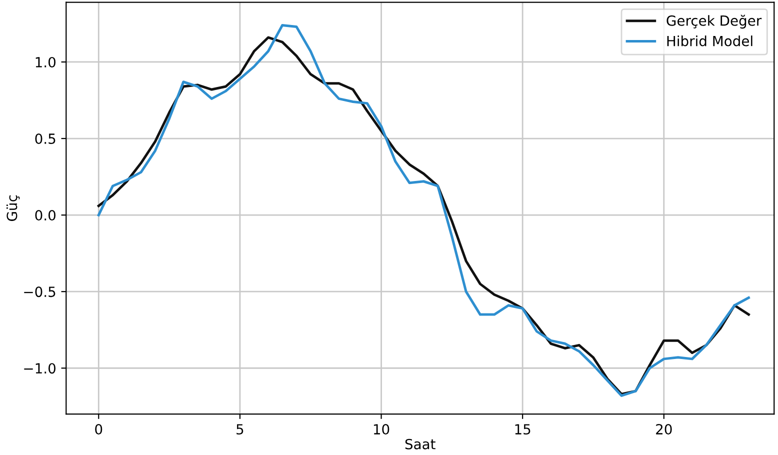 The width and height of the screenshot is (778, 455). Describe the element at coordinates (46, 62) in the screenshot. I see `y-tick-label: 1.0` at that location.